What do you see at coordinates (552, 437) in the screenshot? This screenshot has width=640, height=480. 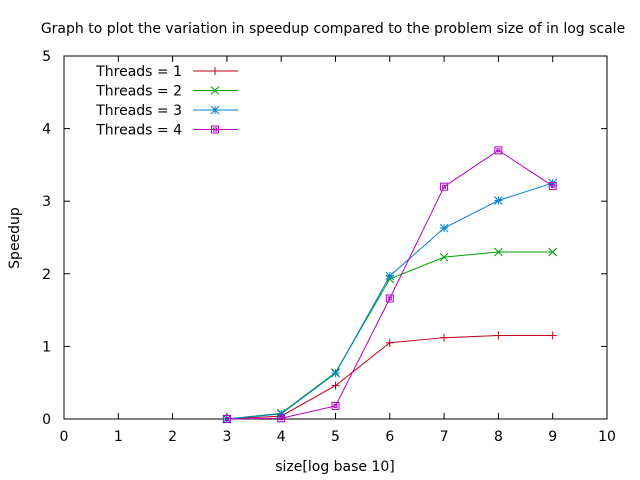 I see `x-tick-label: 9` at bounding box center [552, 437].